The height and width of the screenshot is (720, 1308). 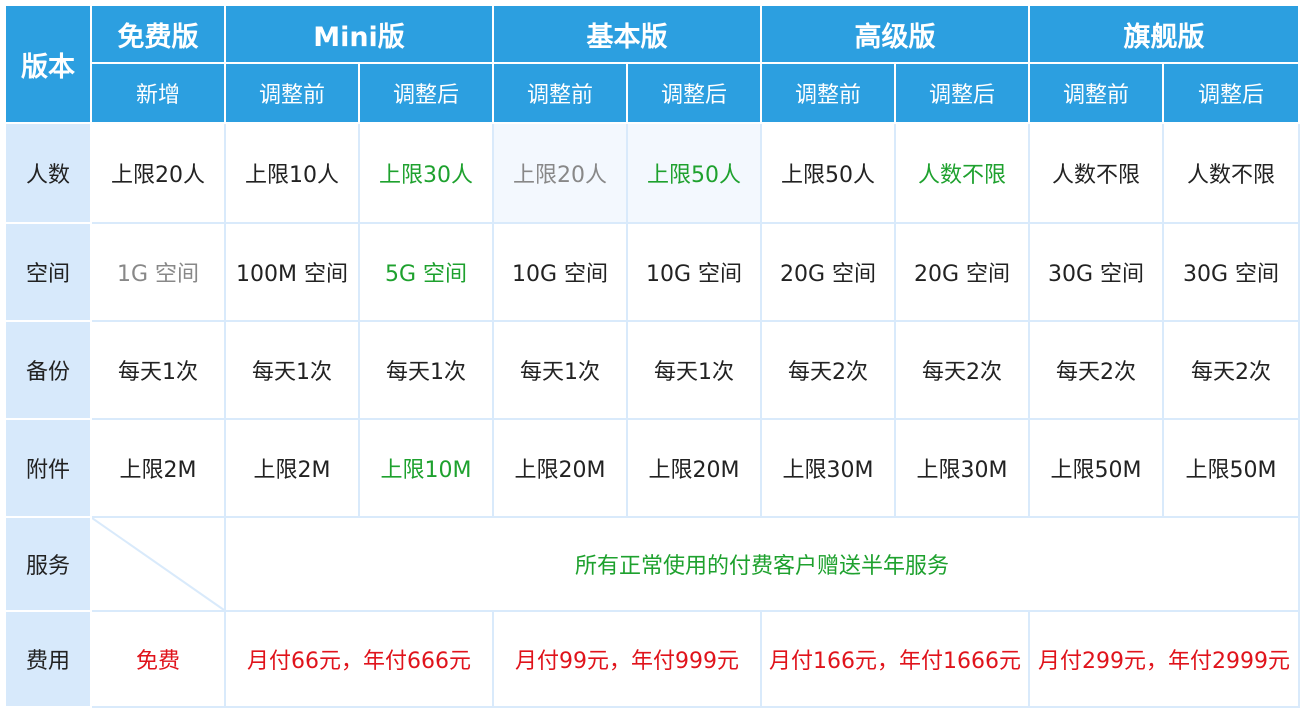 I want to click on table-cell: 5G 空间, so click(x=427, y=273).